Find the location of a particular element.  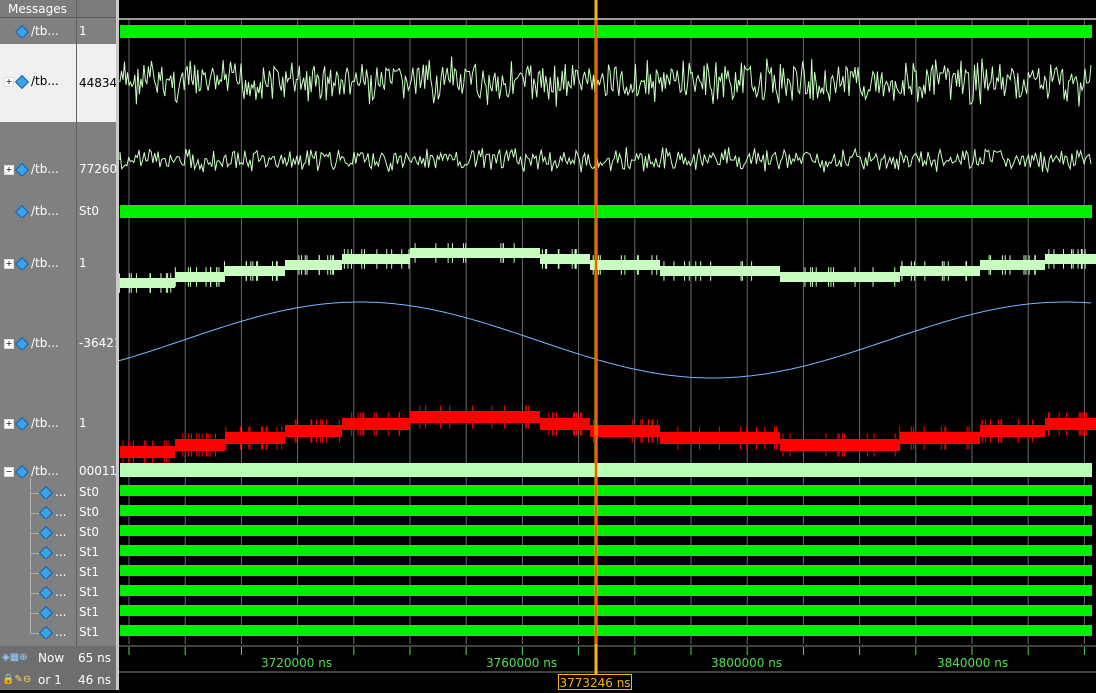

pane-splitter is located at coordinates (117, 345).